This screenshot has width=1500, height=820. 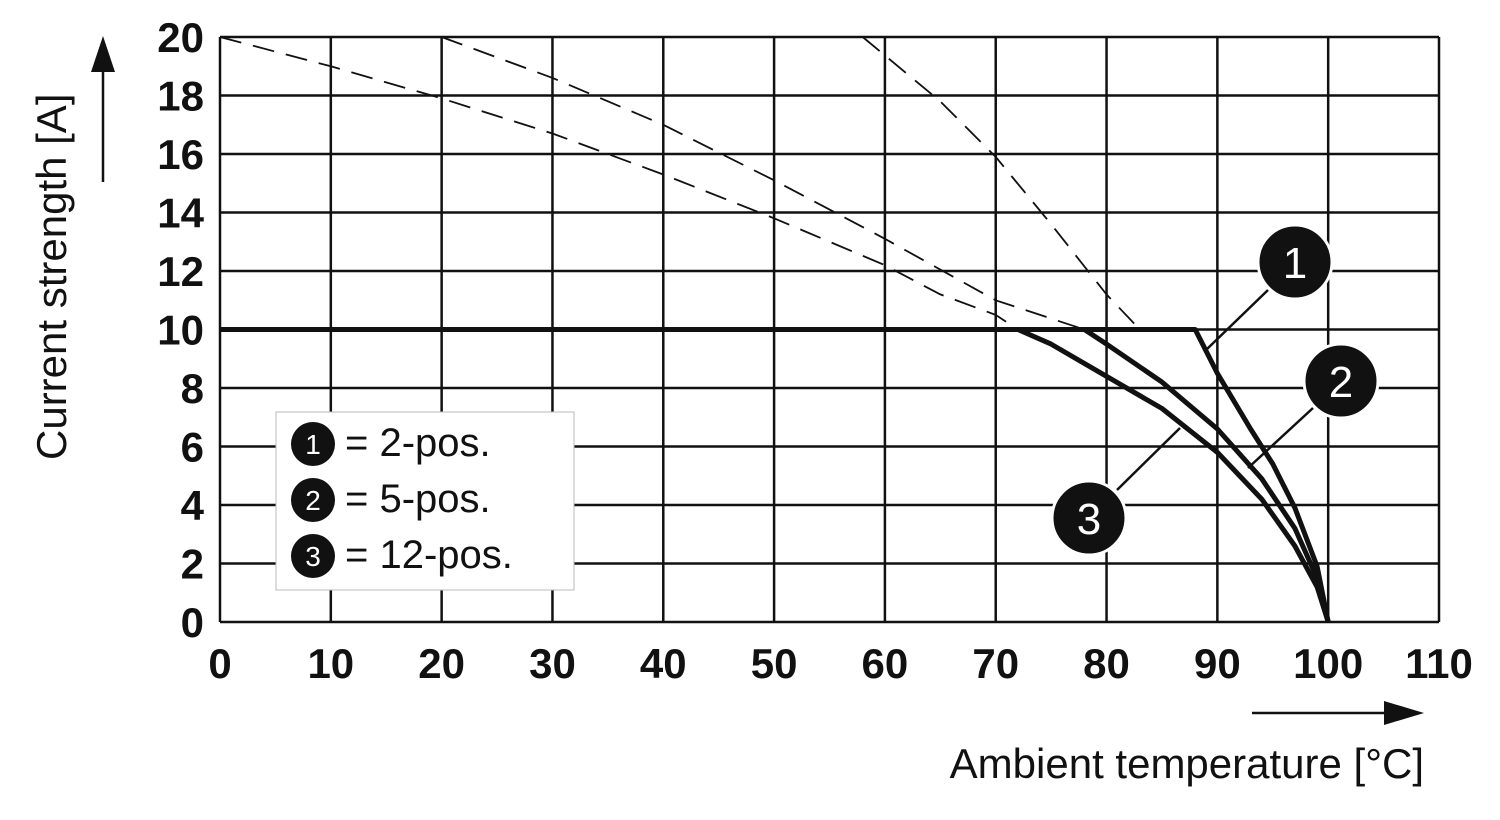 I want to click on y-tick-label: 4, so click(x=193, y=505).